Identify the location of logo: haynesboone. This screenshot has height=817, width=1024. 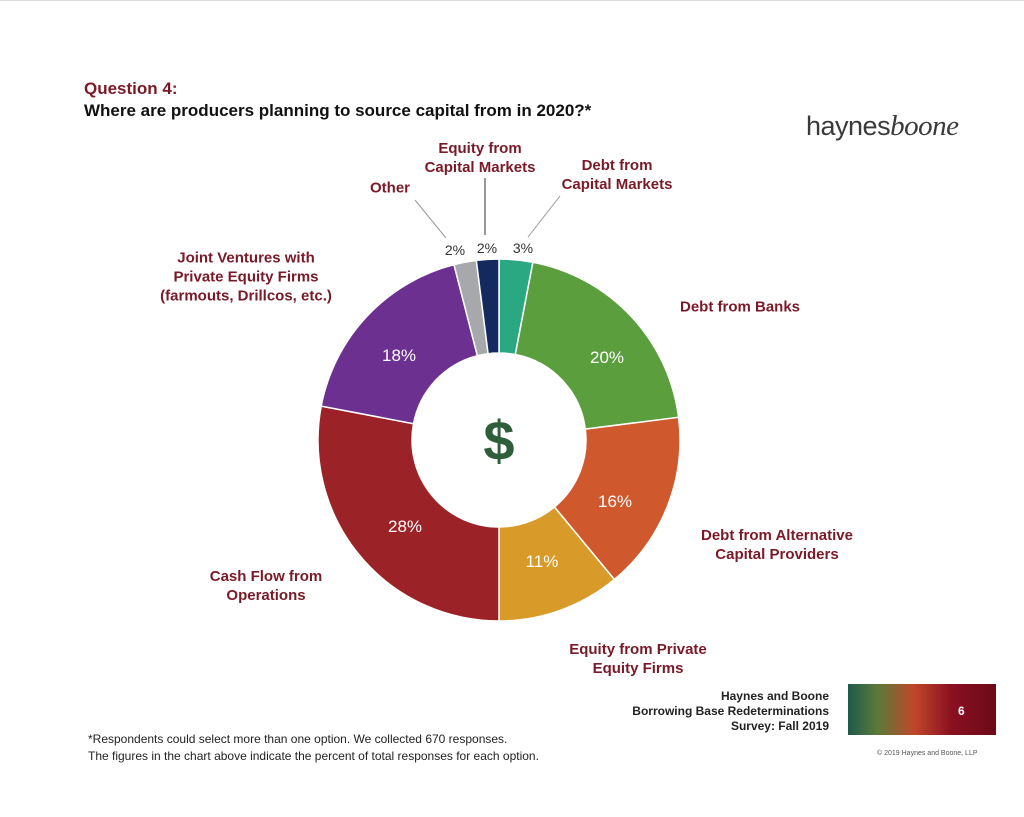
(882, 126).